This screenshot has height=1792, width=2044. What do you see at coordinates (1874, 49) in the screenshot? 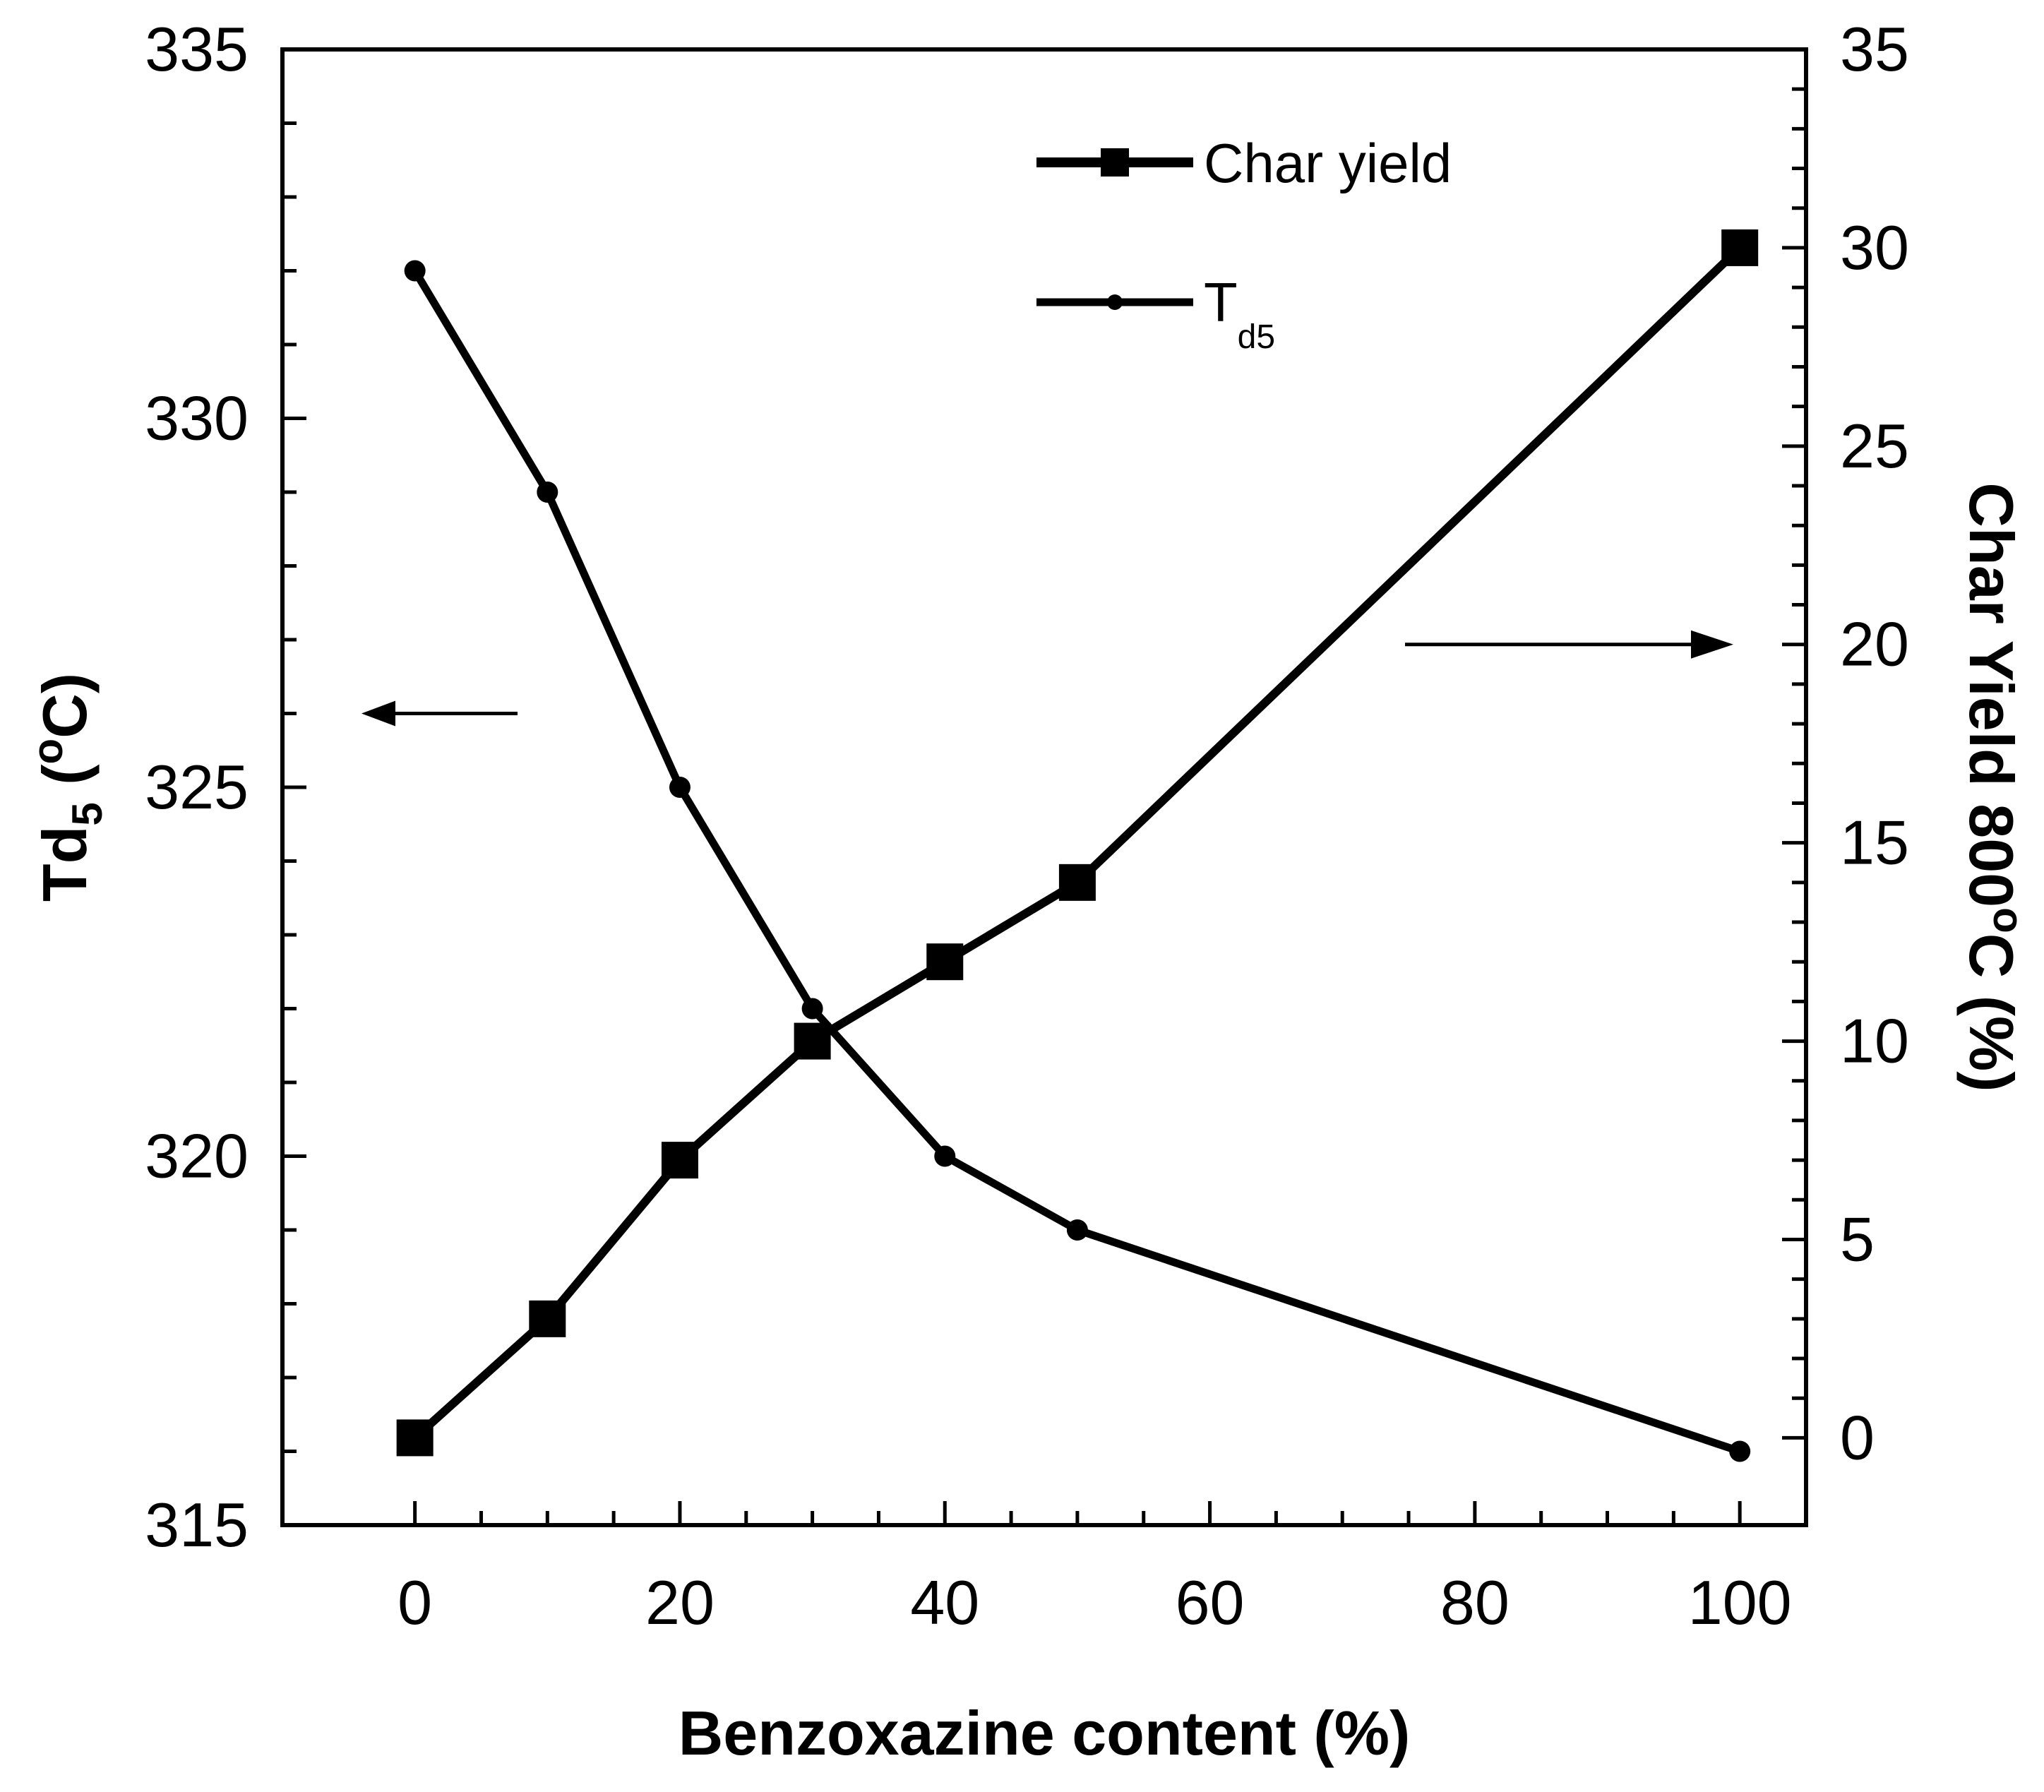
I see `y-right-tick-label: 35` at bounding box center [1874, 49].